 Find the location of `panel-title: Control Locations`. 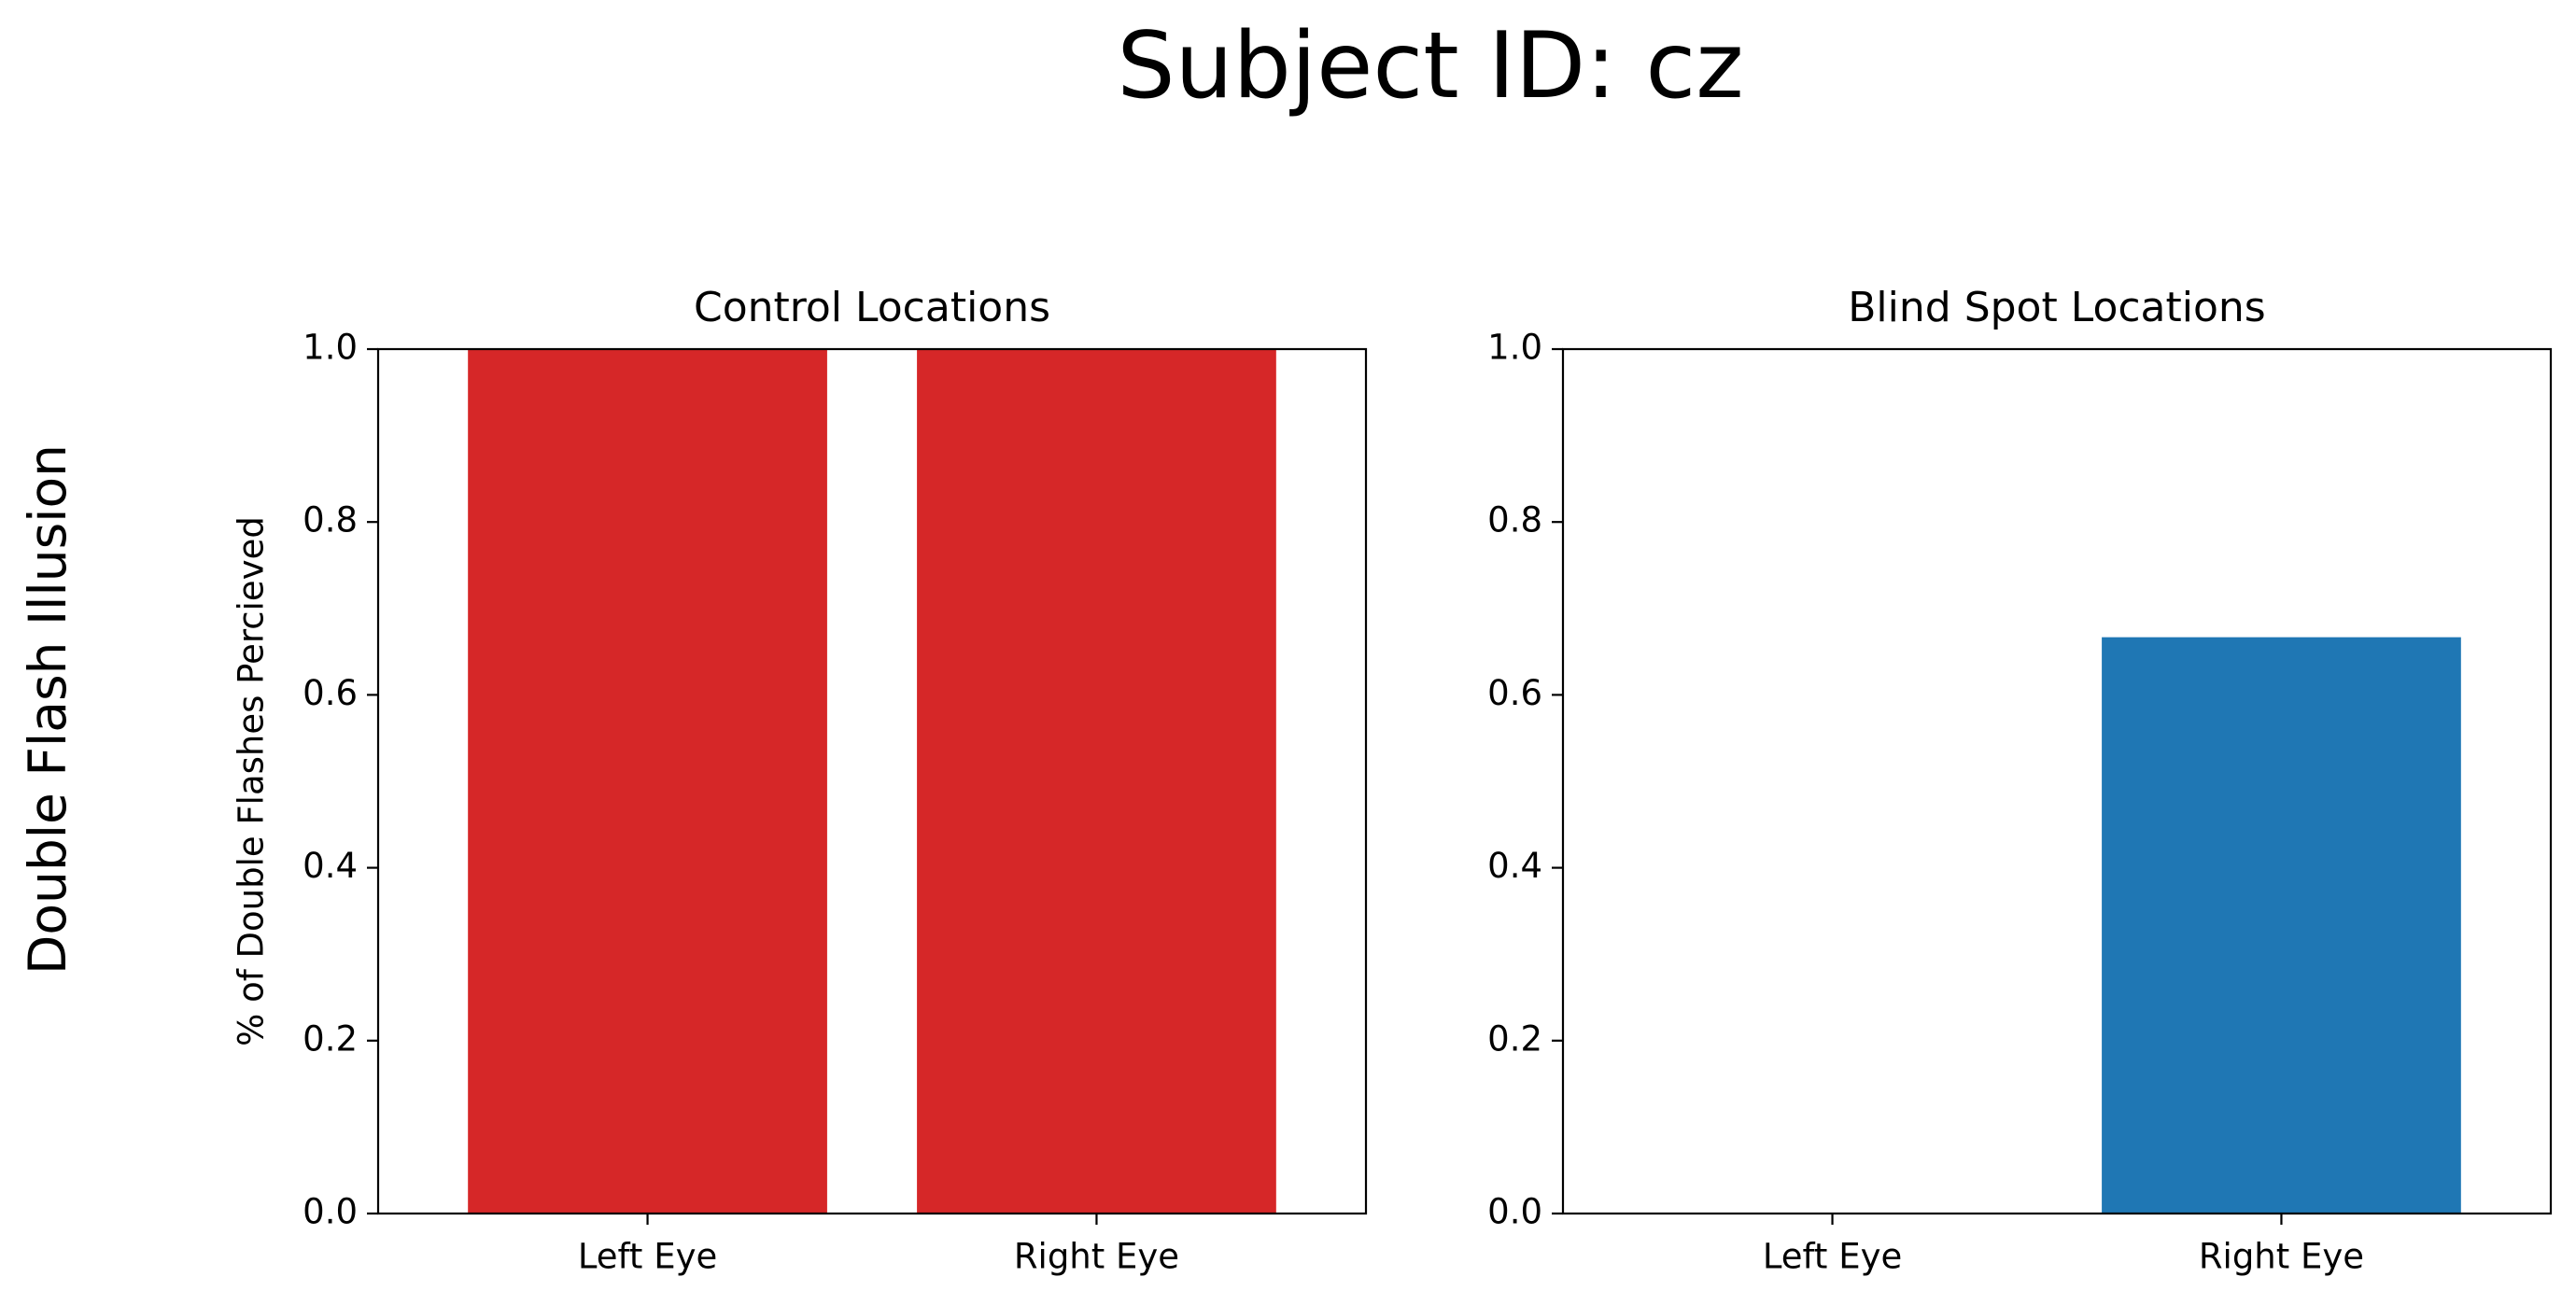

panel-title: Control Locations is located at coordinates (872, 308).